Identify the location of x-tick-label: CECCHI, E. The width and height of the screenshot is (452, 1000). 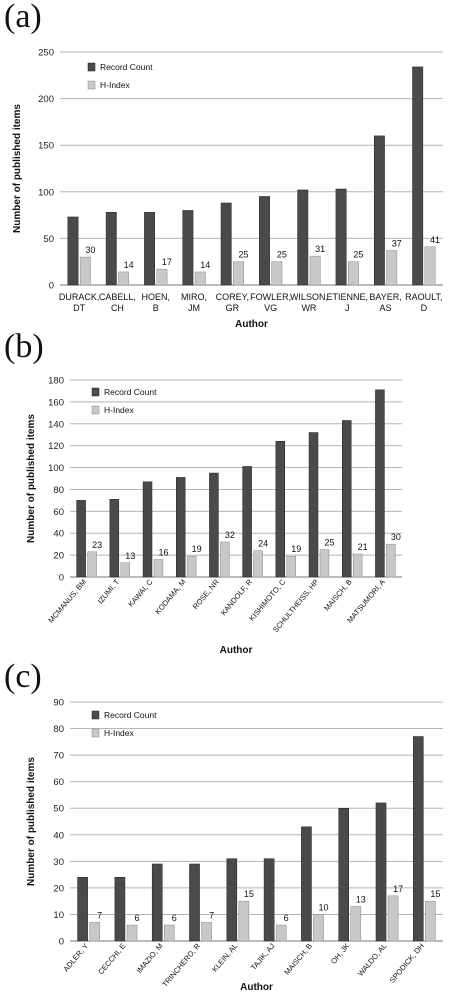
(111, 959).